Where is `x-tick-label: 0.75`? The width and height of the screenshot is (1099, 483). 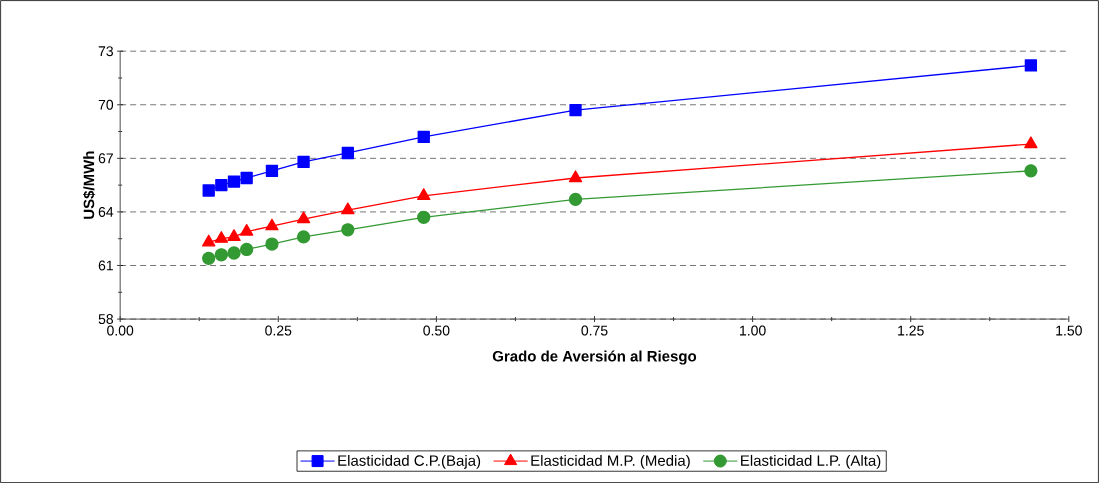 x-tick-label: 0.75 is located at coordinates (594, 330).